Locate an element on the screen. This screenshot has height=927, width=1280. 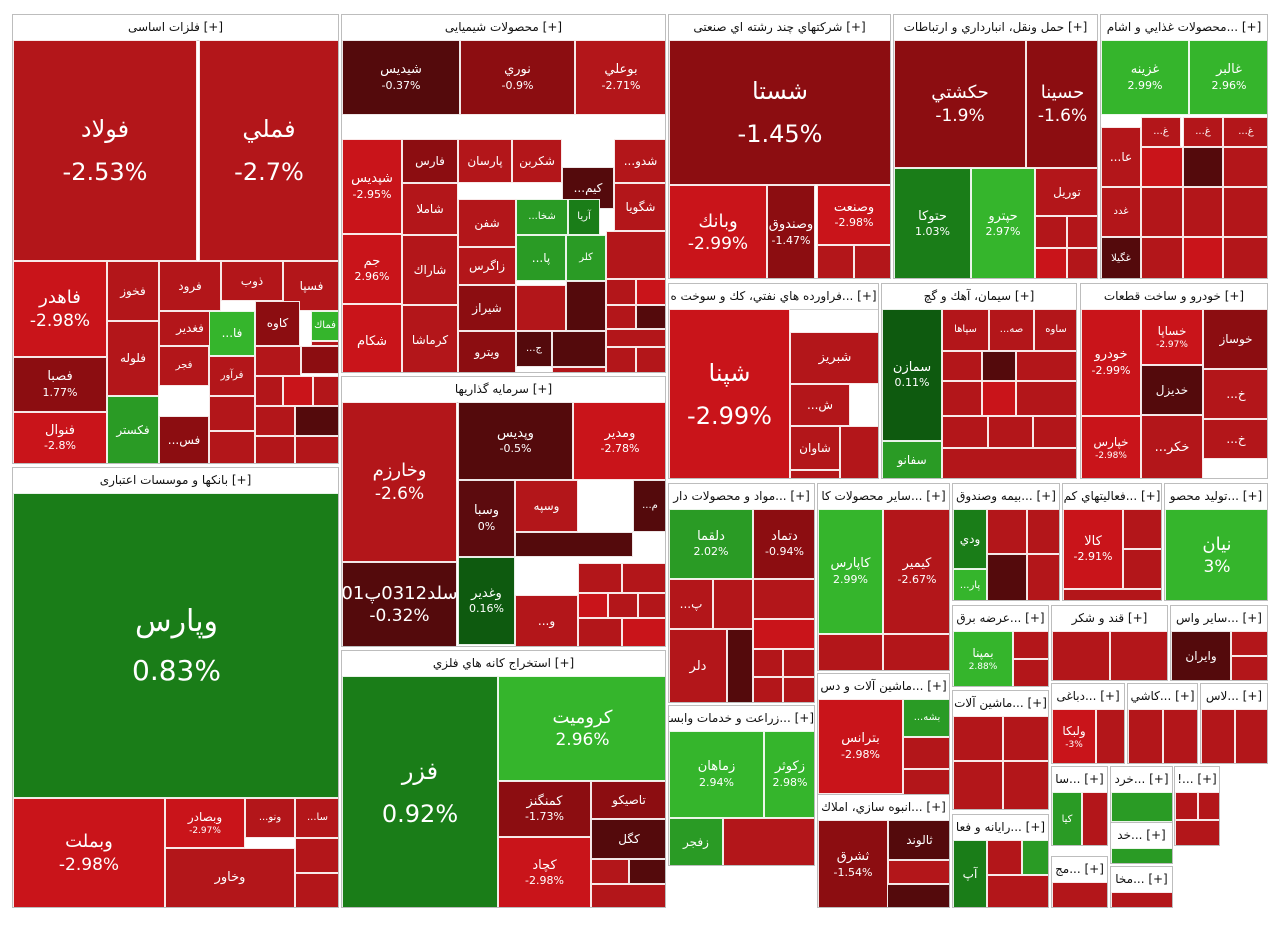
sector-29: [+] ...! is located at coordinates (1197, 806).